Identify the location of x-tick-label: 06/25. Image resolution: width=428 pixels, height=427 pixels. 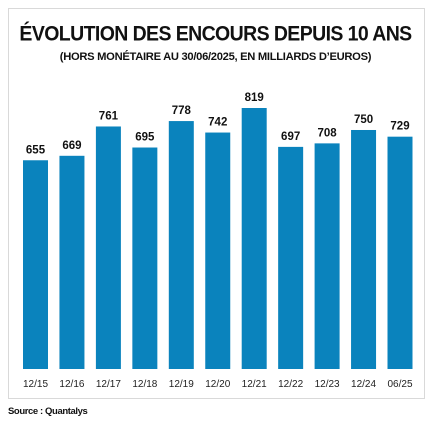
(399, 384).